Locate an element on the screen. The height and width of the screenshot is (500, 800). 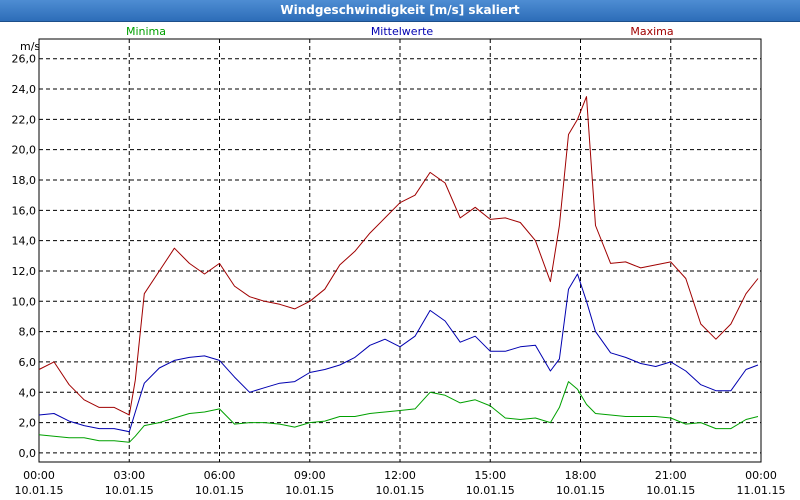
y-tick-label: 6,0 is located at coordinates (28, 362).